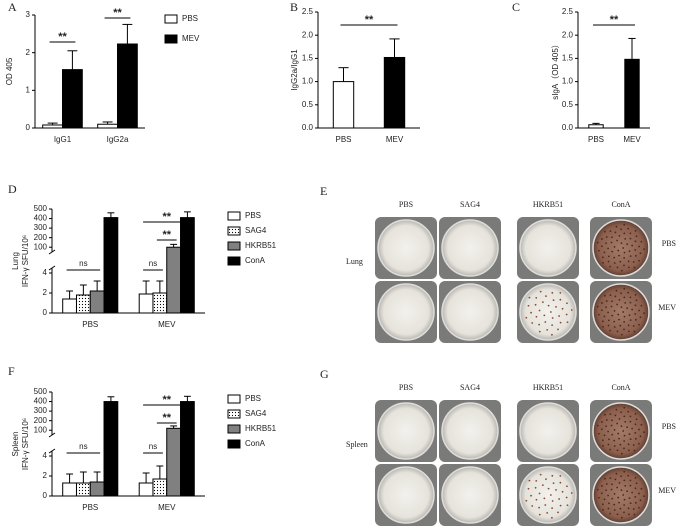 The width and height of the screenshot is (685, 529). What do you see at coordinates (308, 81) in the screenshot?
I see `y-tick-label: 1.0` at bounding box center [308, 81].